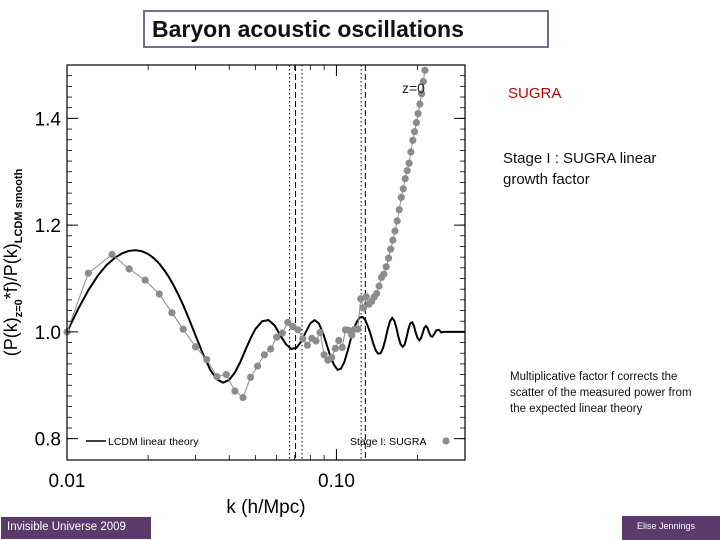 The width and height of the screenshot is (720, 540). I want to click on footer-left-badge: Invisible Universe 2009, so click(76, 528).